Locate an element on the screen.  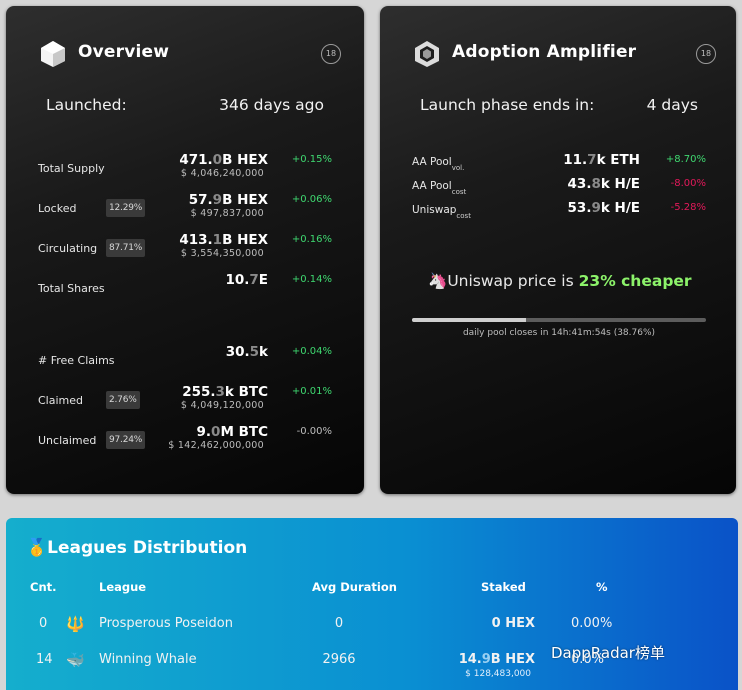
stat-change: +0.01% is located at coordinates (311, 391).